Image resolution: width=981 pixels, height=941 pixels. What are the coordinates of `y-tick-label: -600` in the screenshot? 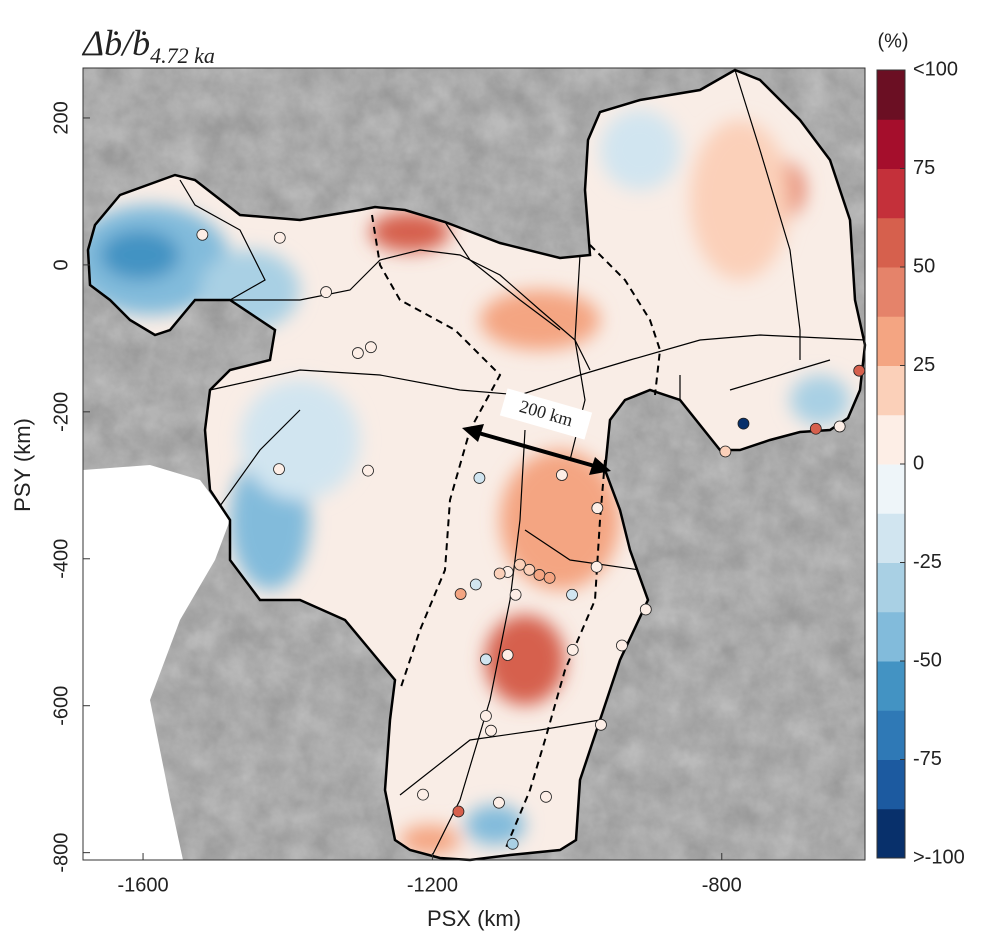 It's located at (61, 706).